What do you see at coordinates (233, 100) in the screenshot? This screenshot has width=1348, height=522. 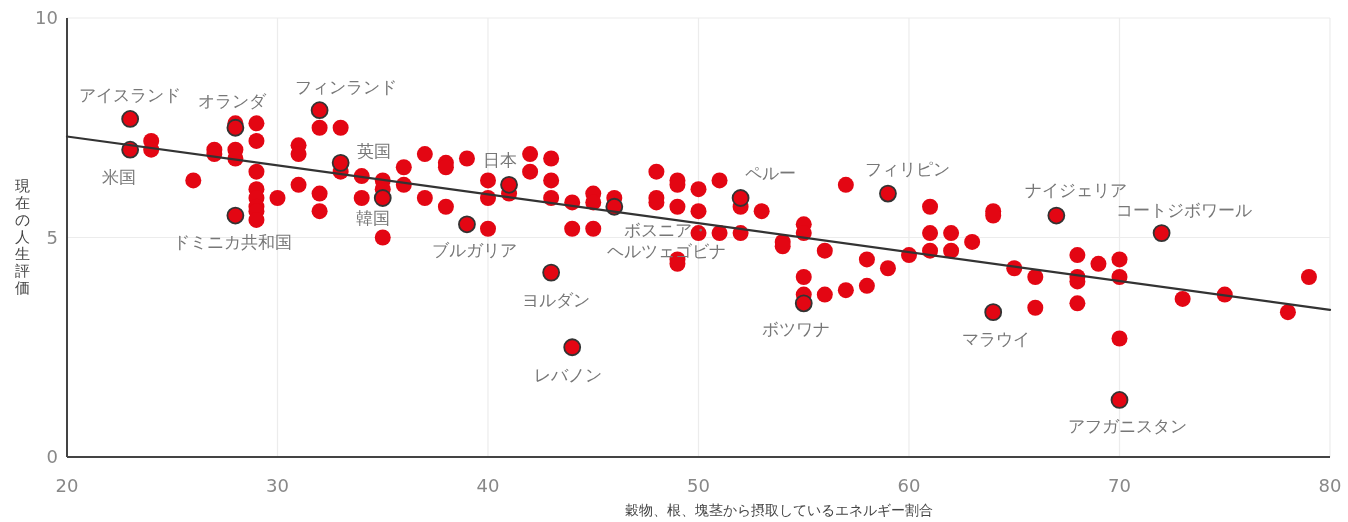 I see `annotation: オランダ` at bounding box center [233, 100].